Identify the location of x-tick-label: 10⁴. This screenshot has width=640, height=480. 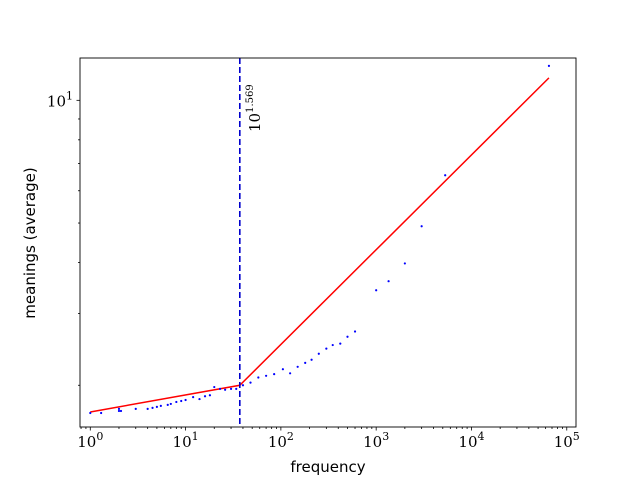
(471, 440).